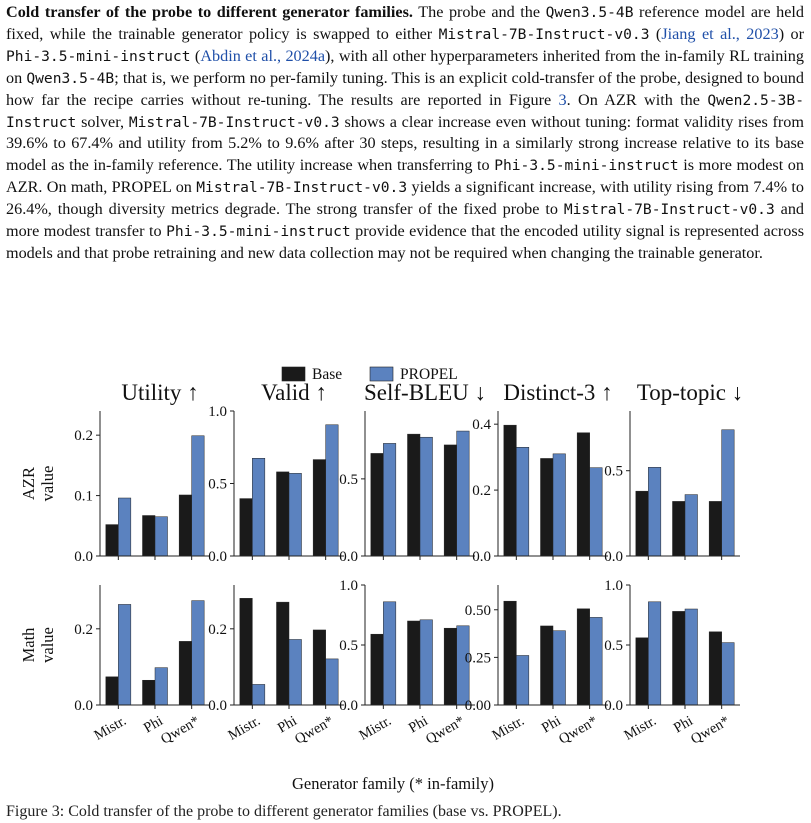 The image size is (811, 823). Describe the element at coordinates (102, 121) in the screenshot. I see `paragraph-text: solver,` at that location.